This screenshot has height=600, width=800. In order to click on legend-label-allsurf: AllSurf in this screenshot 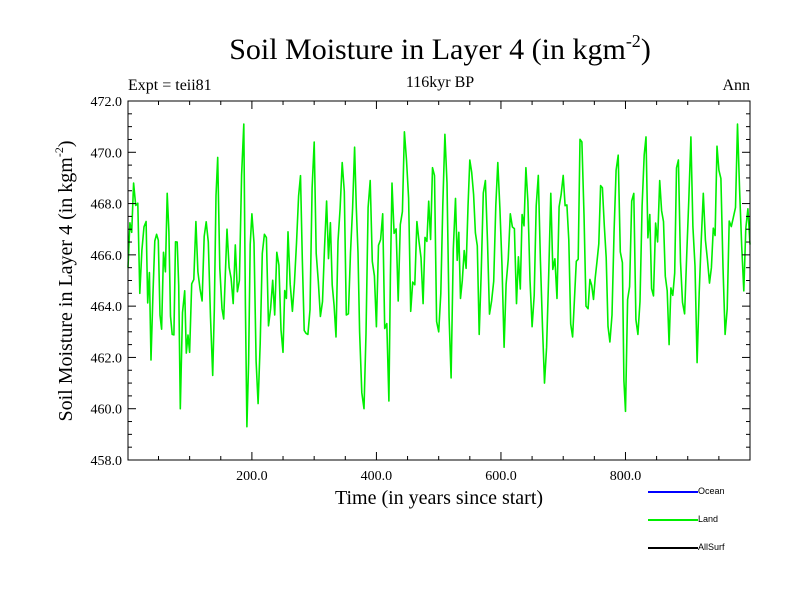, I will do `click(711, 547)`.